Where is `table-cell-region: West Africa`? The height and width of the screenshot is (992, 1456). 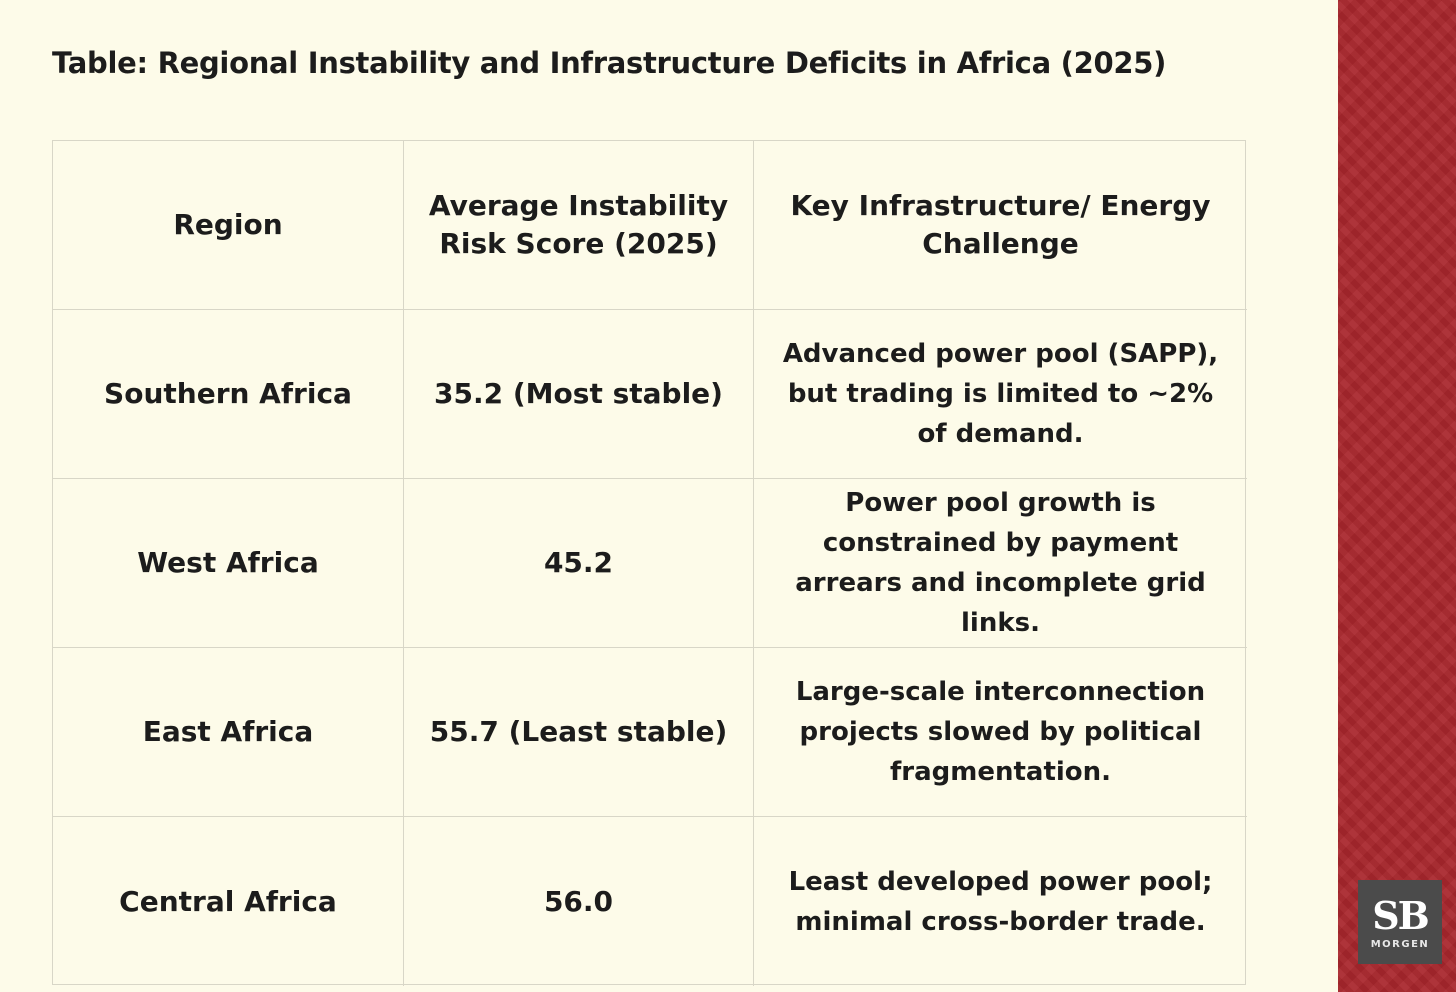 table-cell-region: West Africa is located at coordinates (228, 563).